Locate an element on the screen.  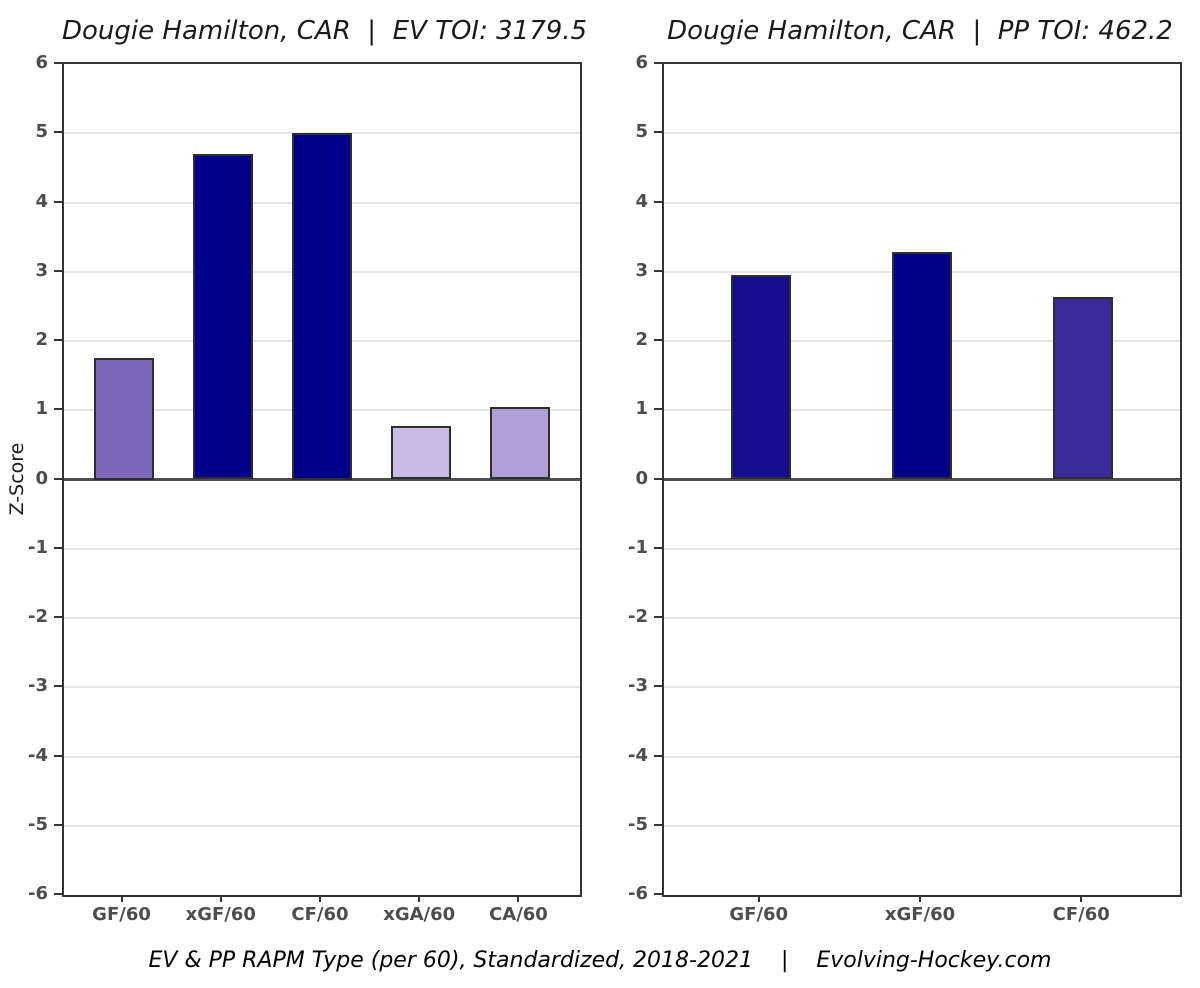
x-tick-label: CA/60 is located at coordinates (518, 914).